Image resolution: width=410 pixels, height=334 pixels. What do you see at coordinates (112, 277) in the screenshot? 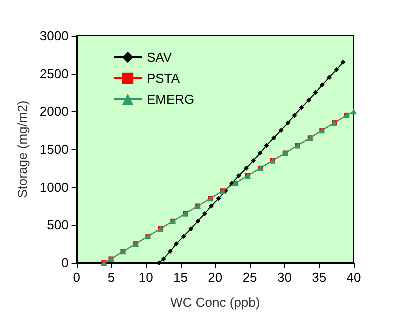
I see `x-tick-label: 5` at bounding box center [112, 277].